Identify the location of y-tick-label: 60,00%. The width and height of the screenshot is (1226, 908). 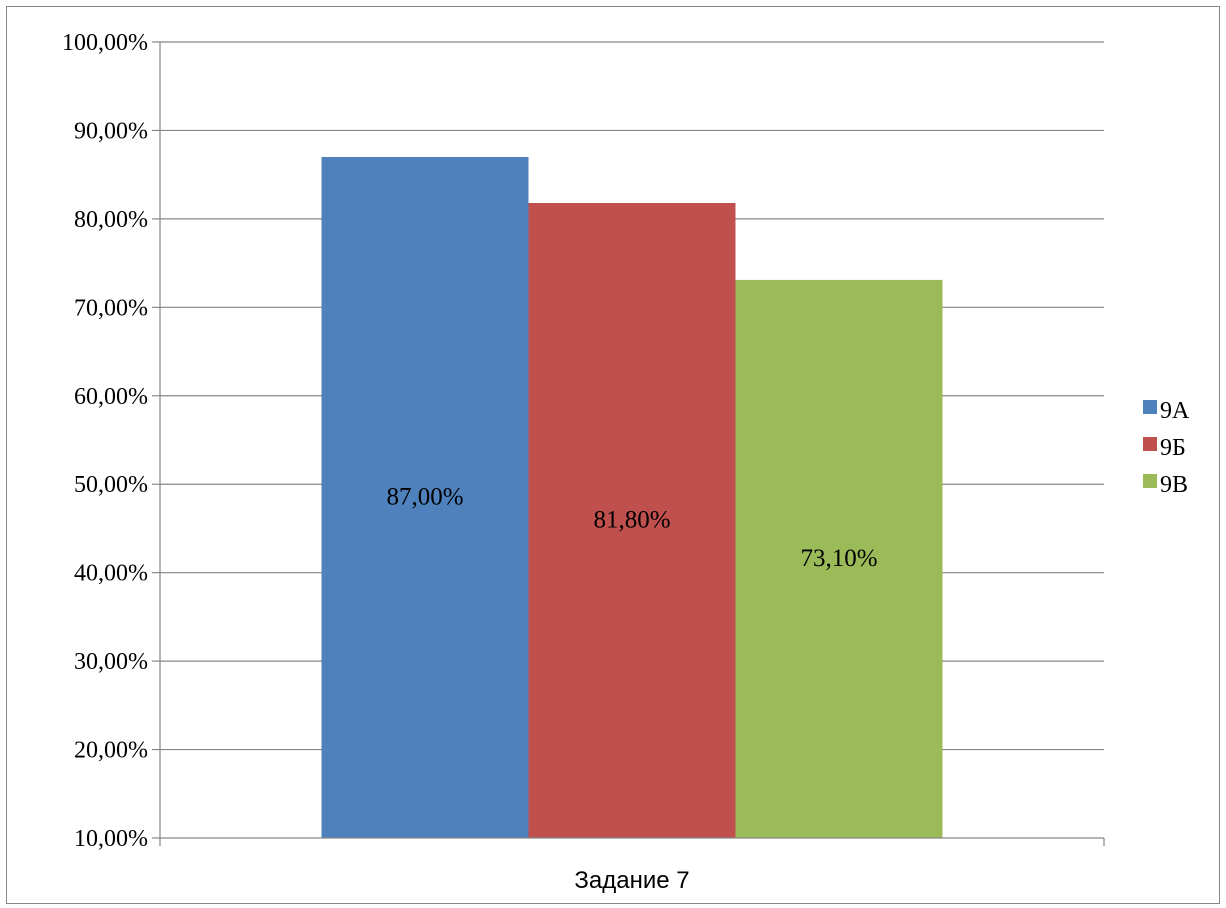
(111, 397).